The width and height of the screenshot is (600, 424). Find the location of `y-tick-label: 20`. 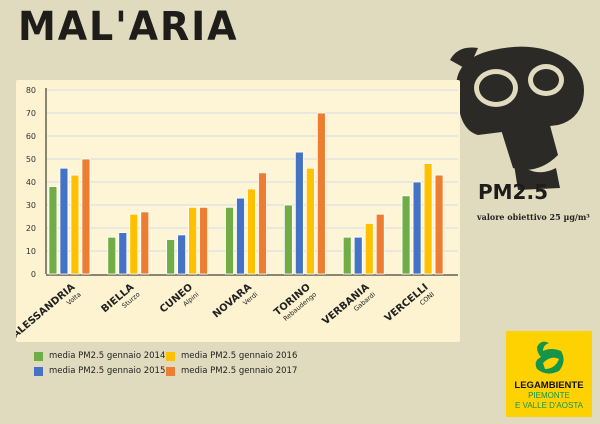

y-tick-label: 20 is located at coordinates (31, 228).